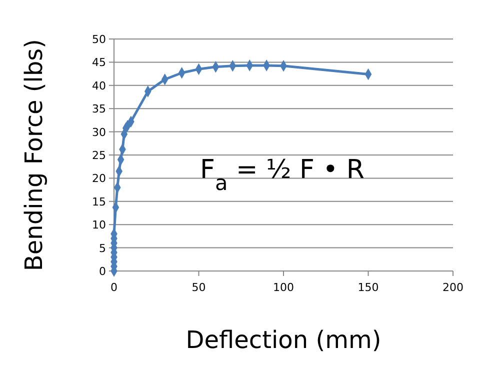  Describe the element at coordinates (453, 287) in the screenshot. I see `x-tick-label: 200` at that location.